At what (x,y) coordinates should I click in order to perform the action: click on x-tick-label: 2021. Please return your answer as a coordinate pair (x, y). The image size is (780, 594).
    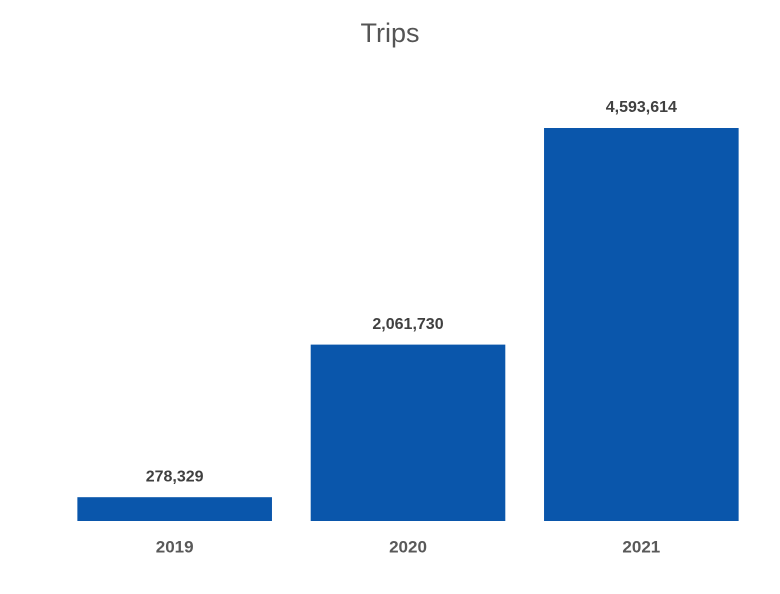
    Looking at the image, I should click on (641, 546).